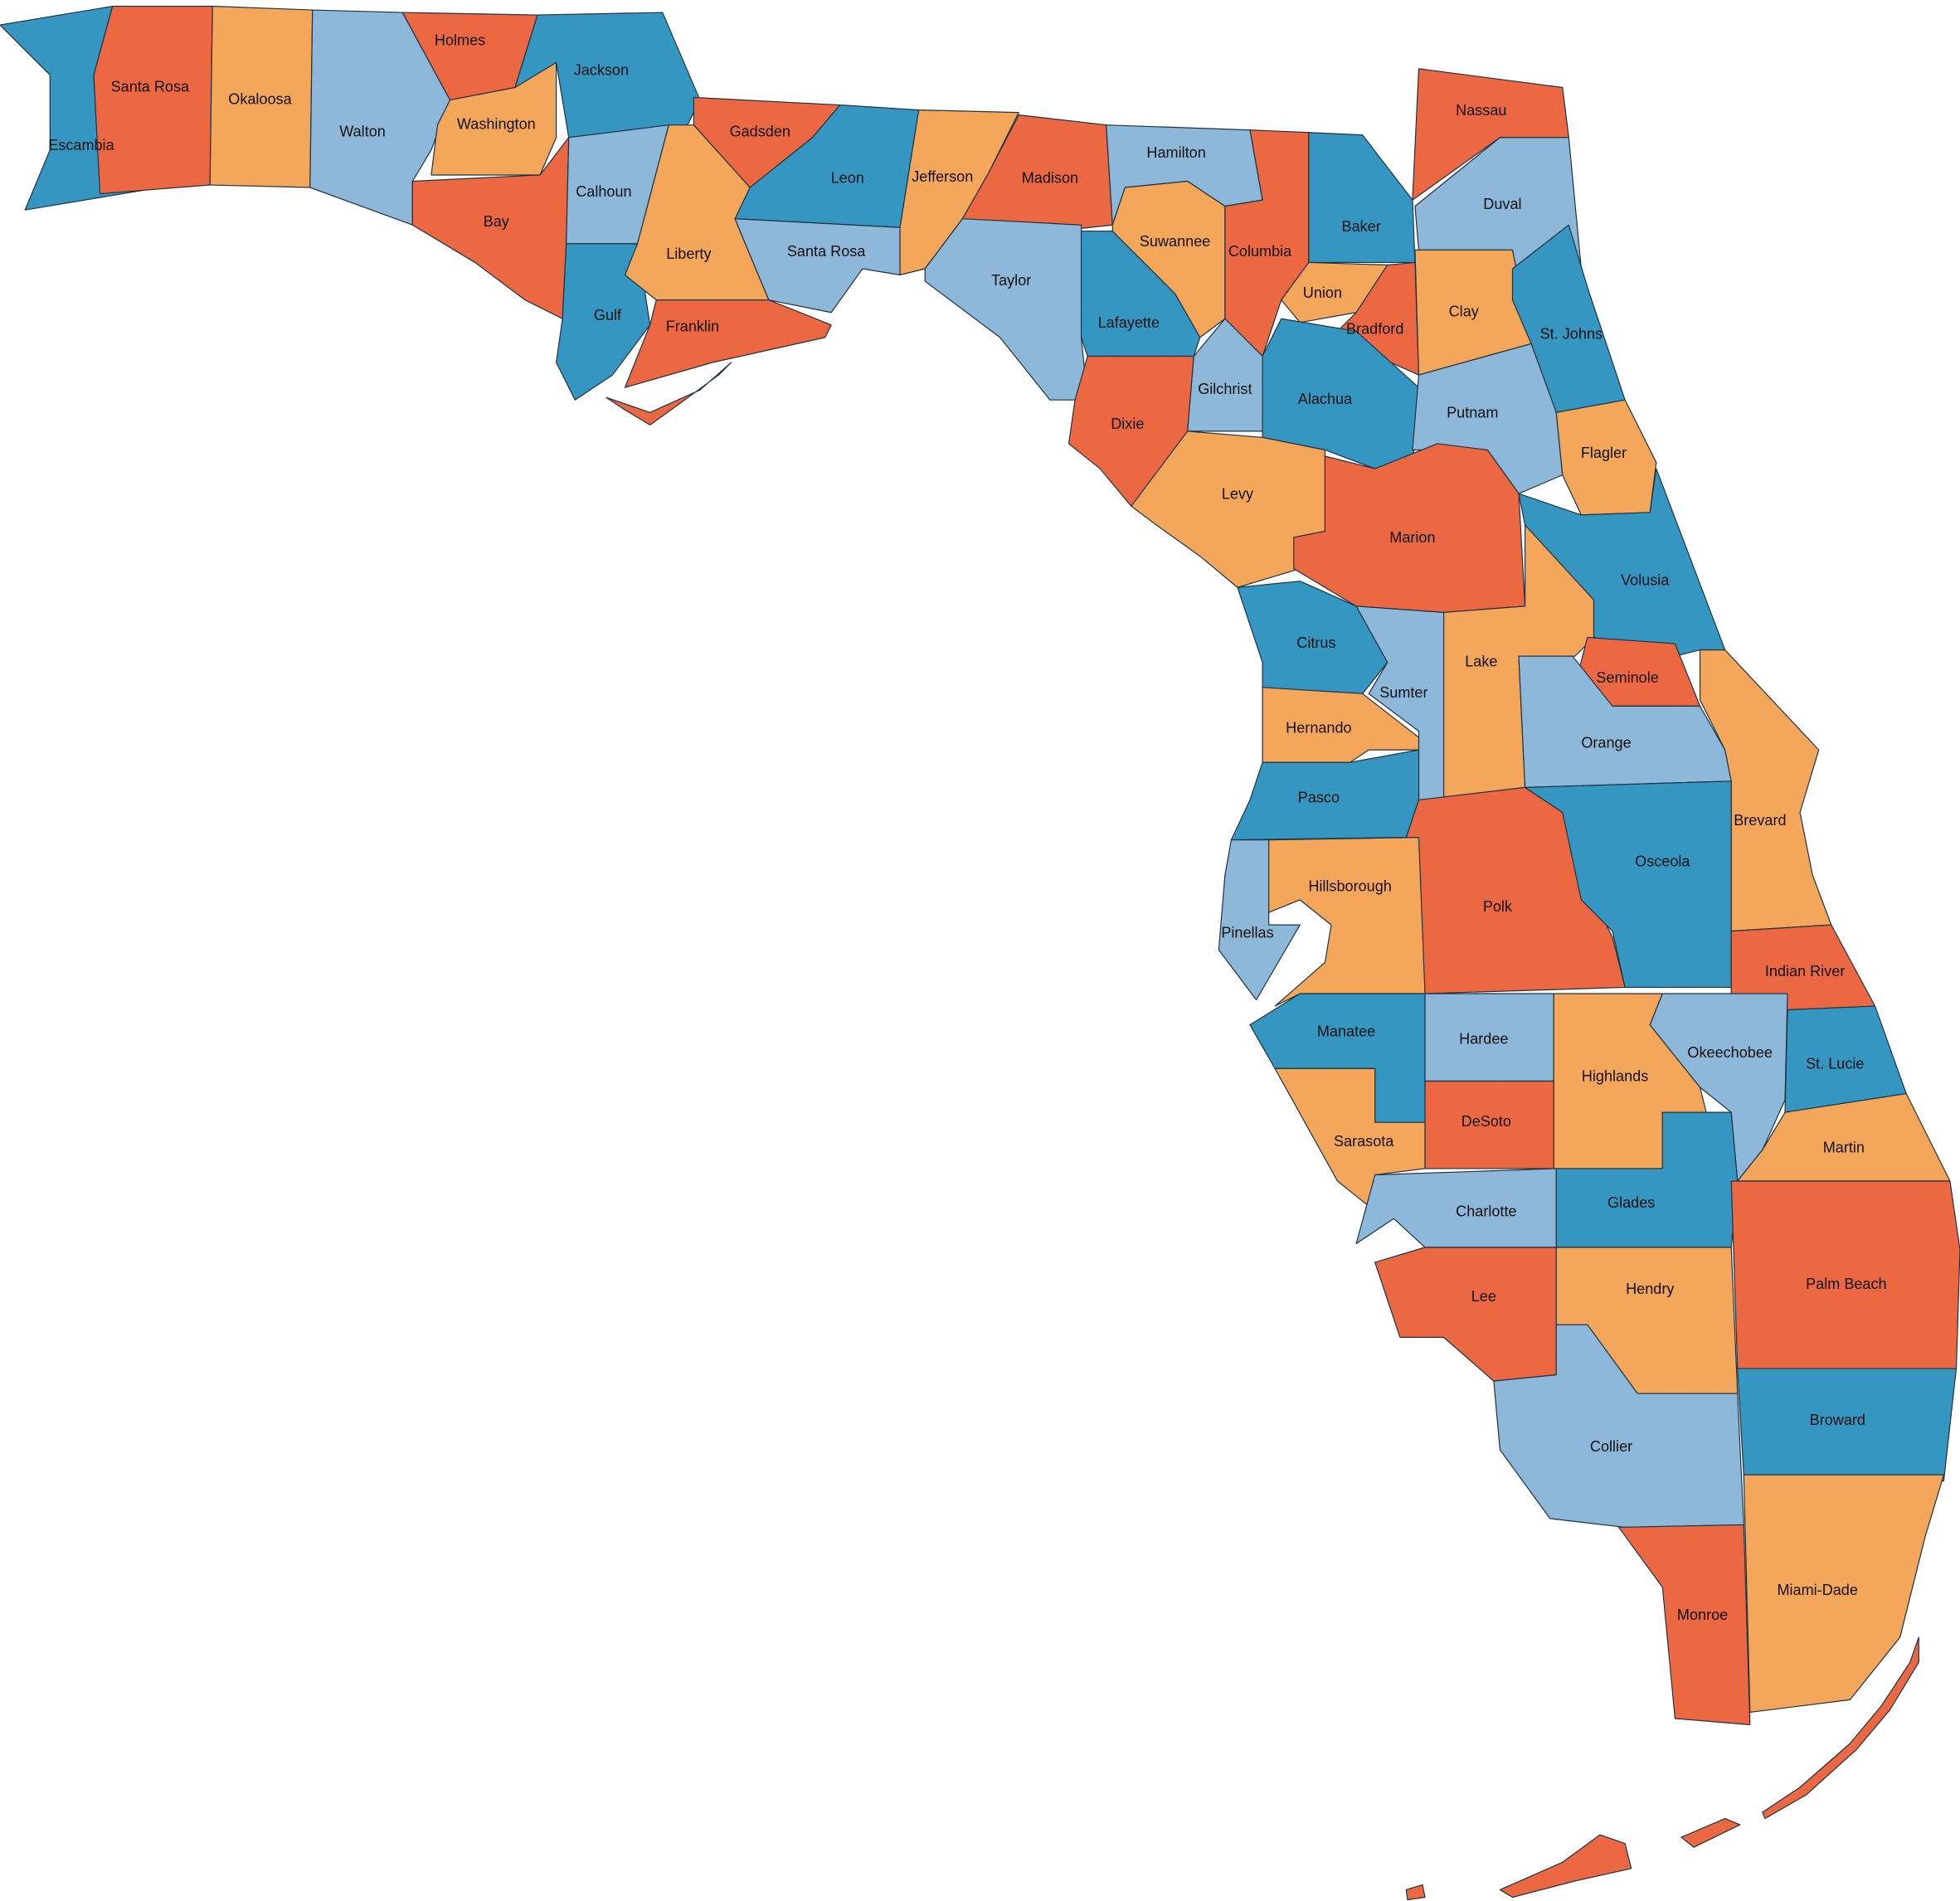 This screenshot has width=1960, height=1901. What do you see at coordinates (692, 326) in the screenshot?
I see `county-label: Franklin` at bounding box center [692, 326].